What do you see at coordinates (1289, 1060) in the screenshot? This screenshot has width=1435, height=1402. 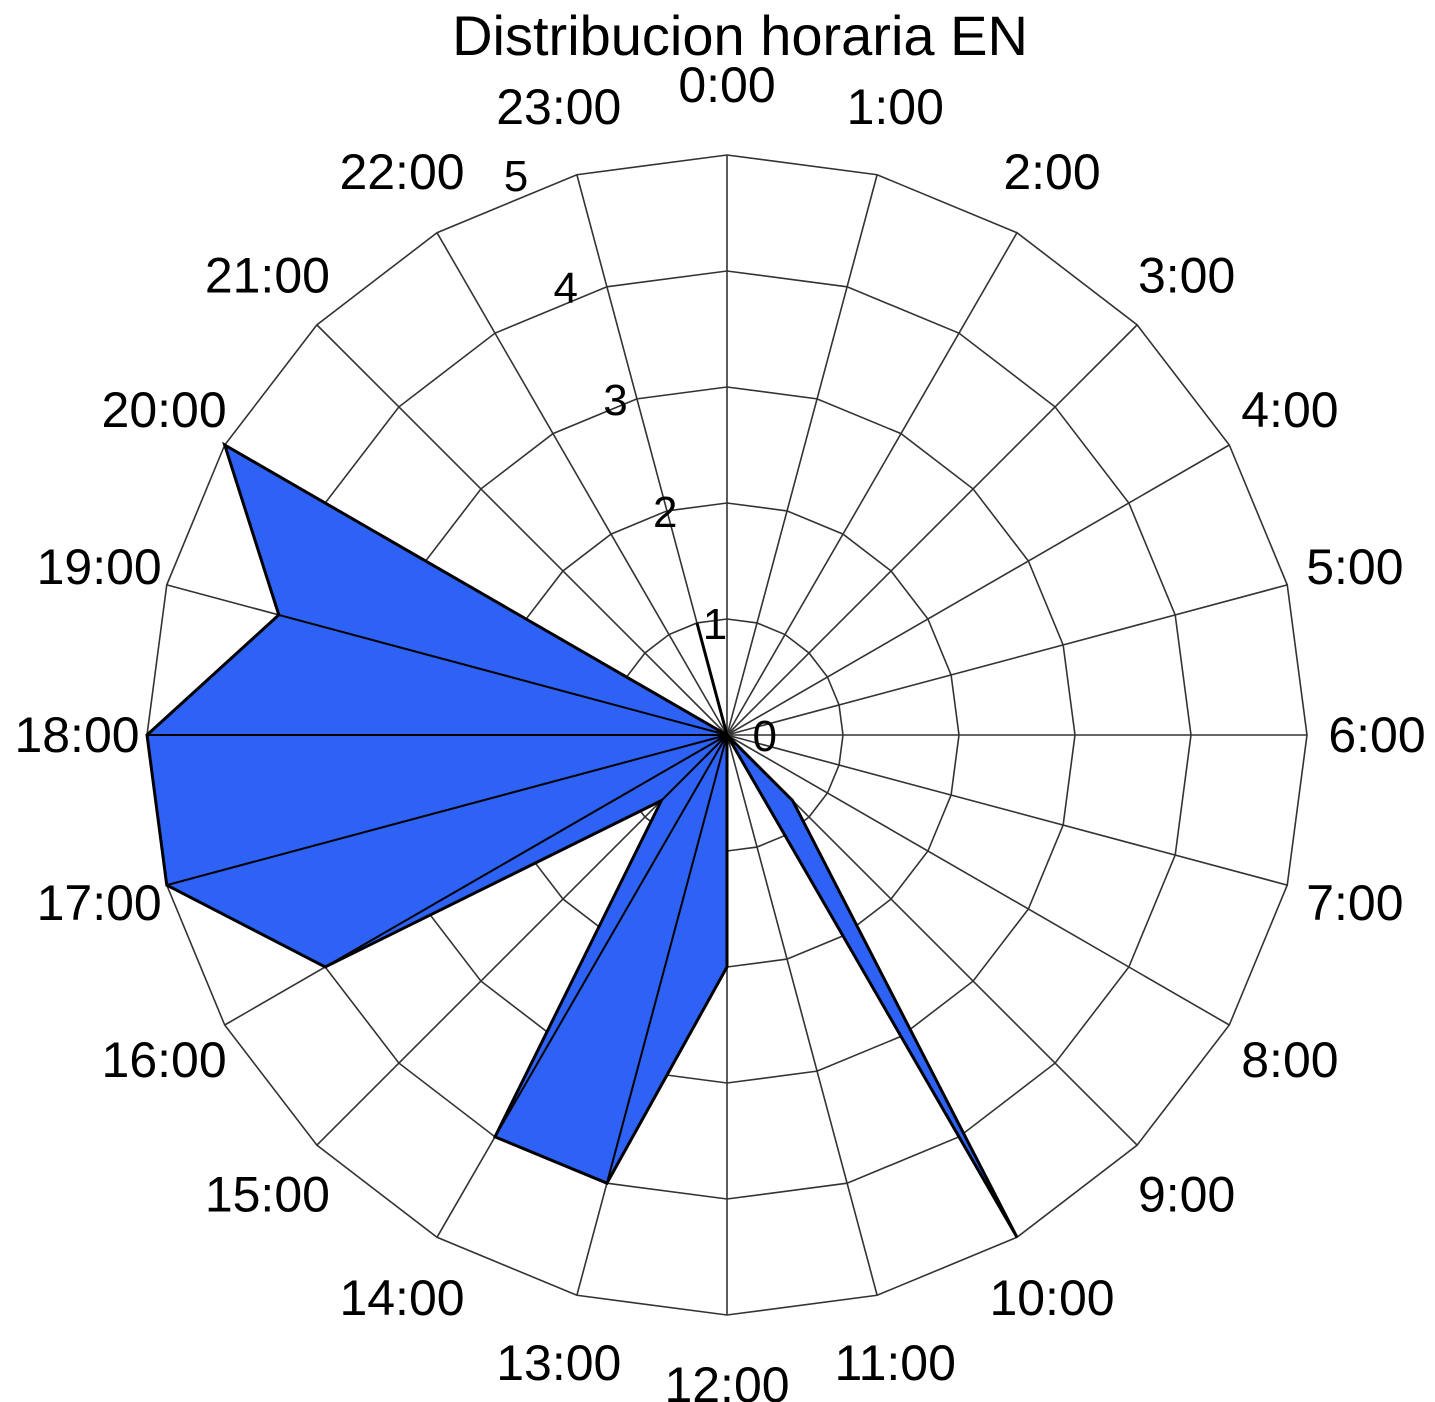 I see `hour-label: 8:00` at bounding box center [1289, 1060].